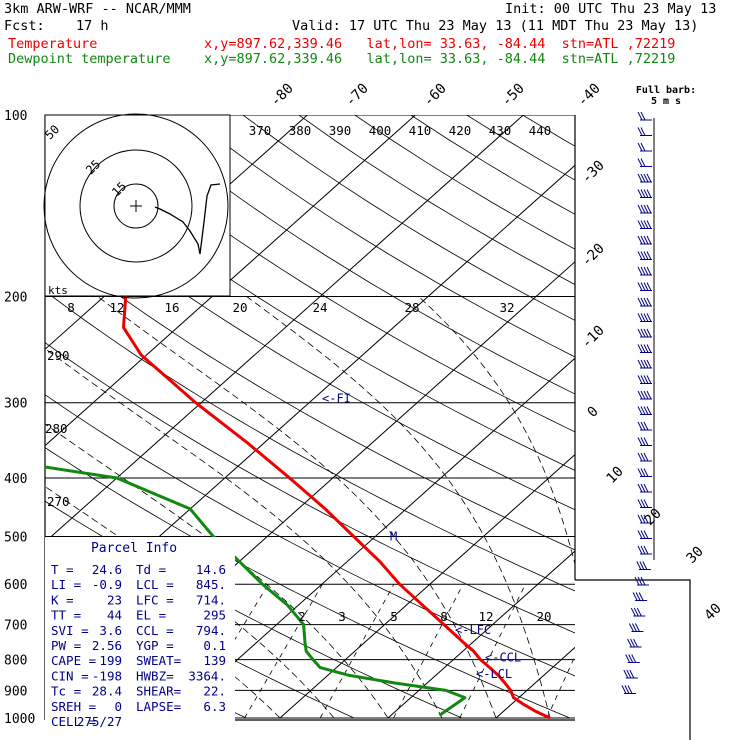 This screenshot has width=740, height=740. I want to click on parcel-value: 23, so click(114, 599).